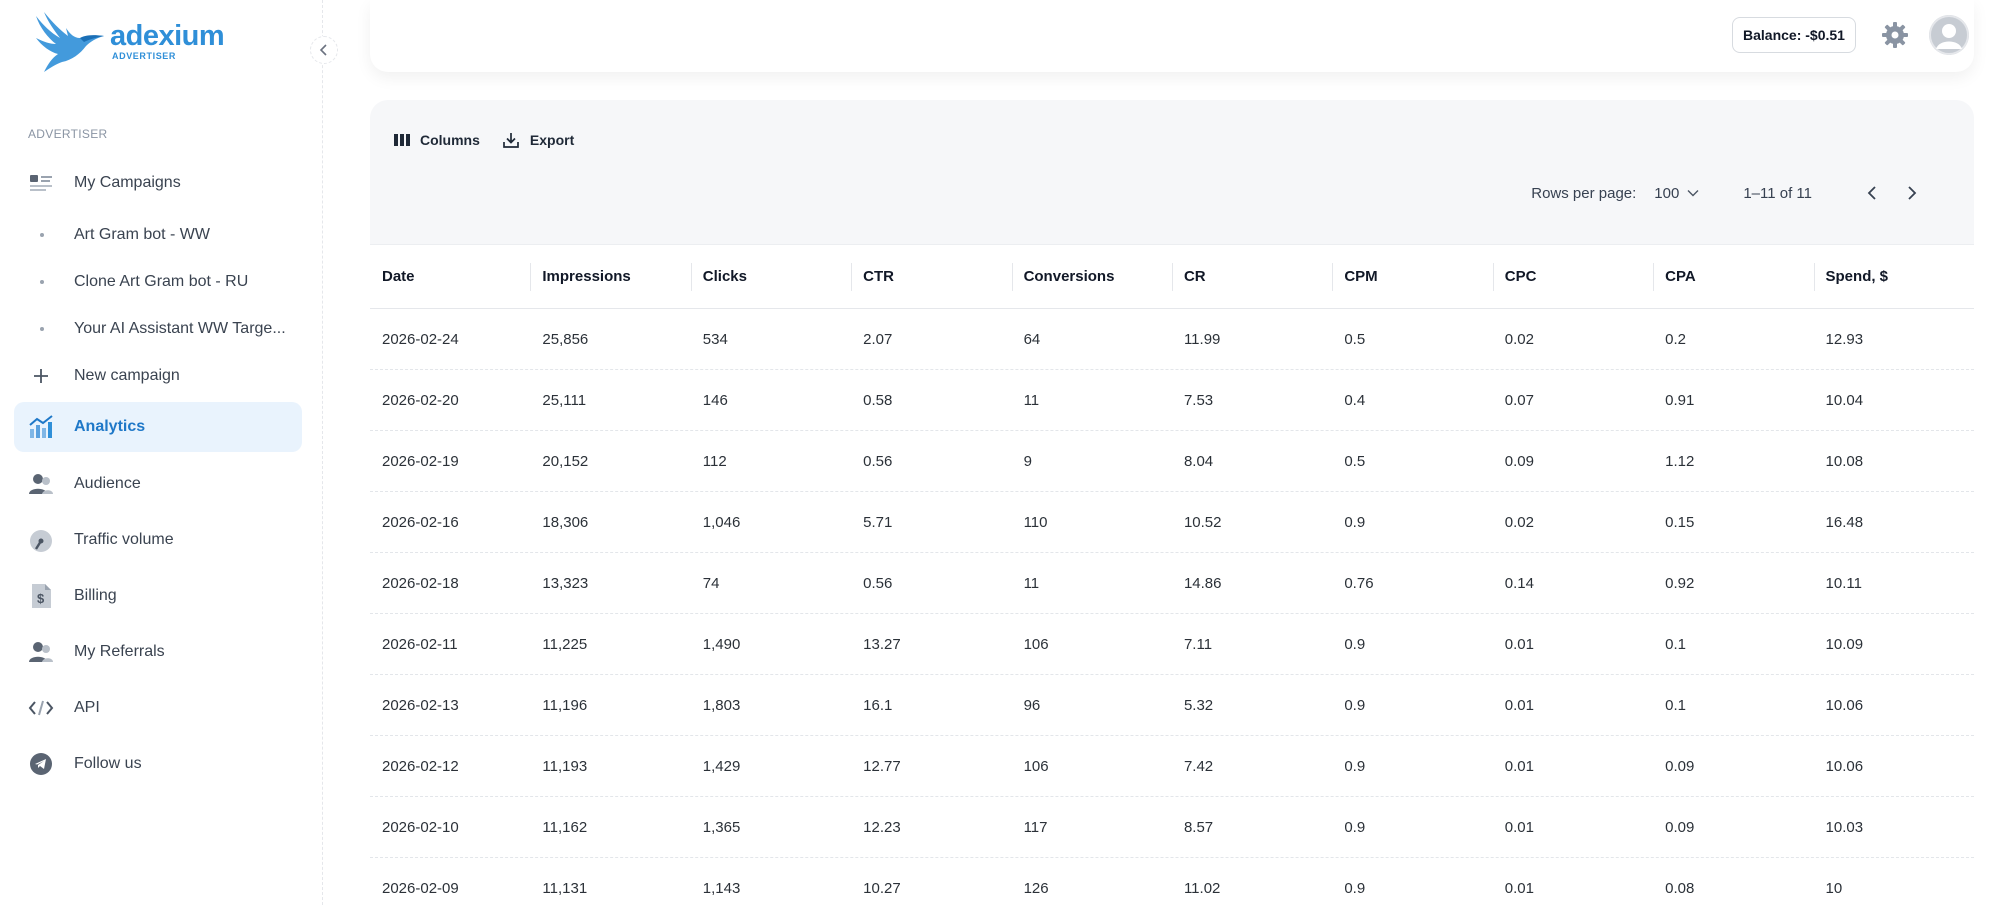 The height and width of the screenshot is (905, 1999). I want to click on list-icon, so click(41, 183).